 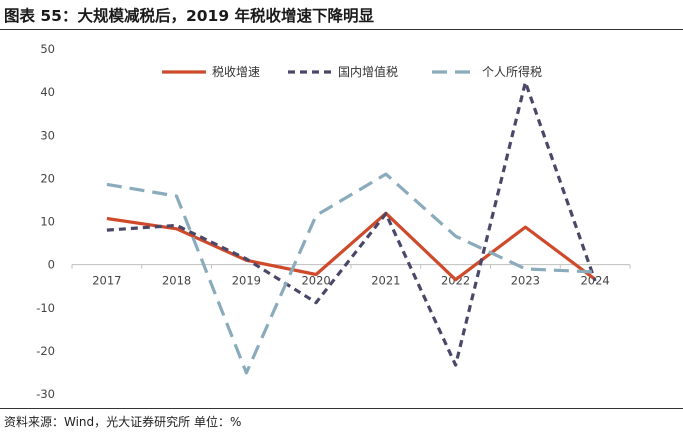 What do you see at coordinates (189, 16) in the screenshot?
I see `chart-title: 图表 55：大规模减税后，2019 年税收增速下降明显` at bounding box center [189, 16].